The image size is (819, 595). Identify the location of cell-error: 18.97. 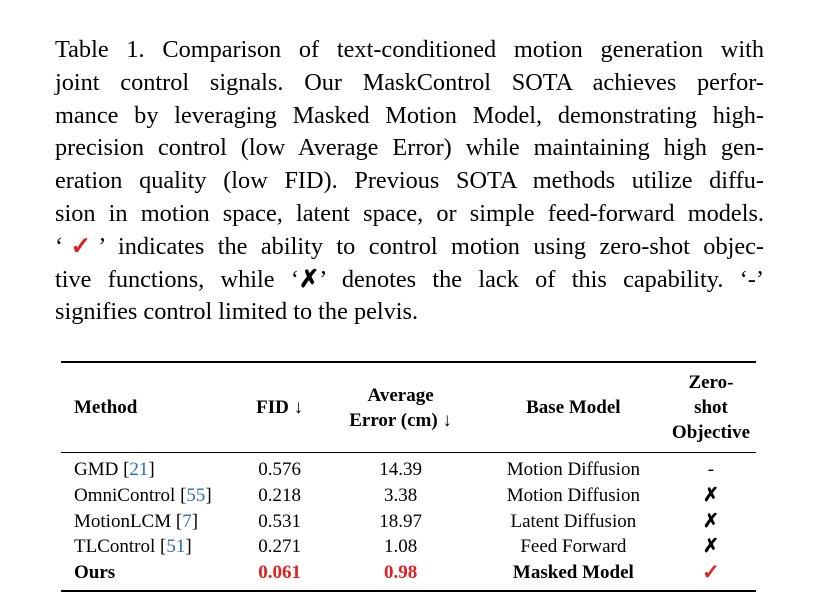
(400, 521).